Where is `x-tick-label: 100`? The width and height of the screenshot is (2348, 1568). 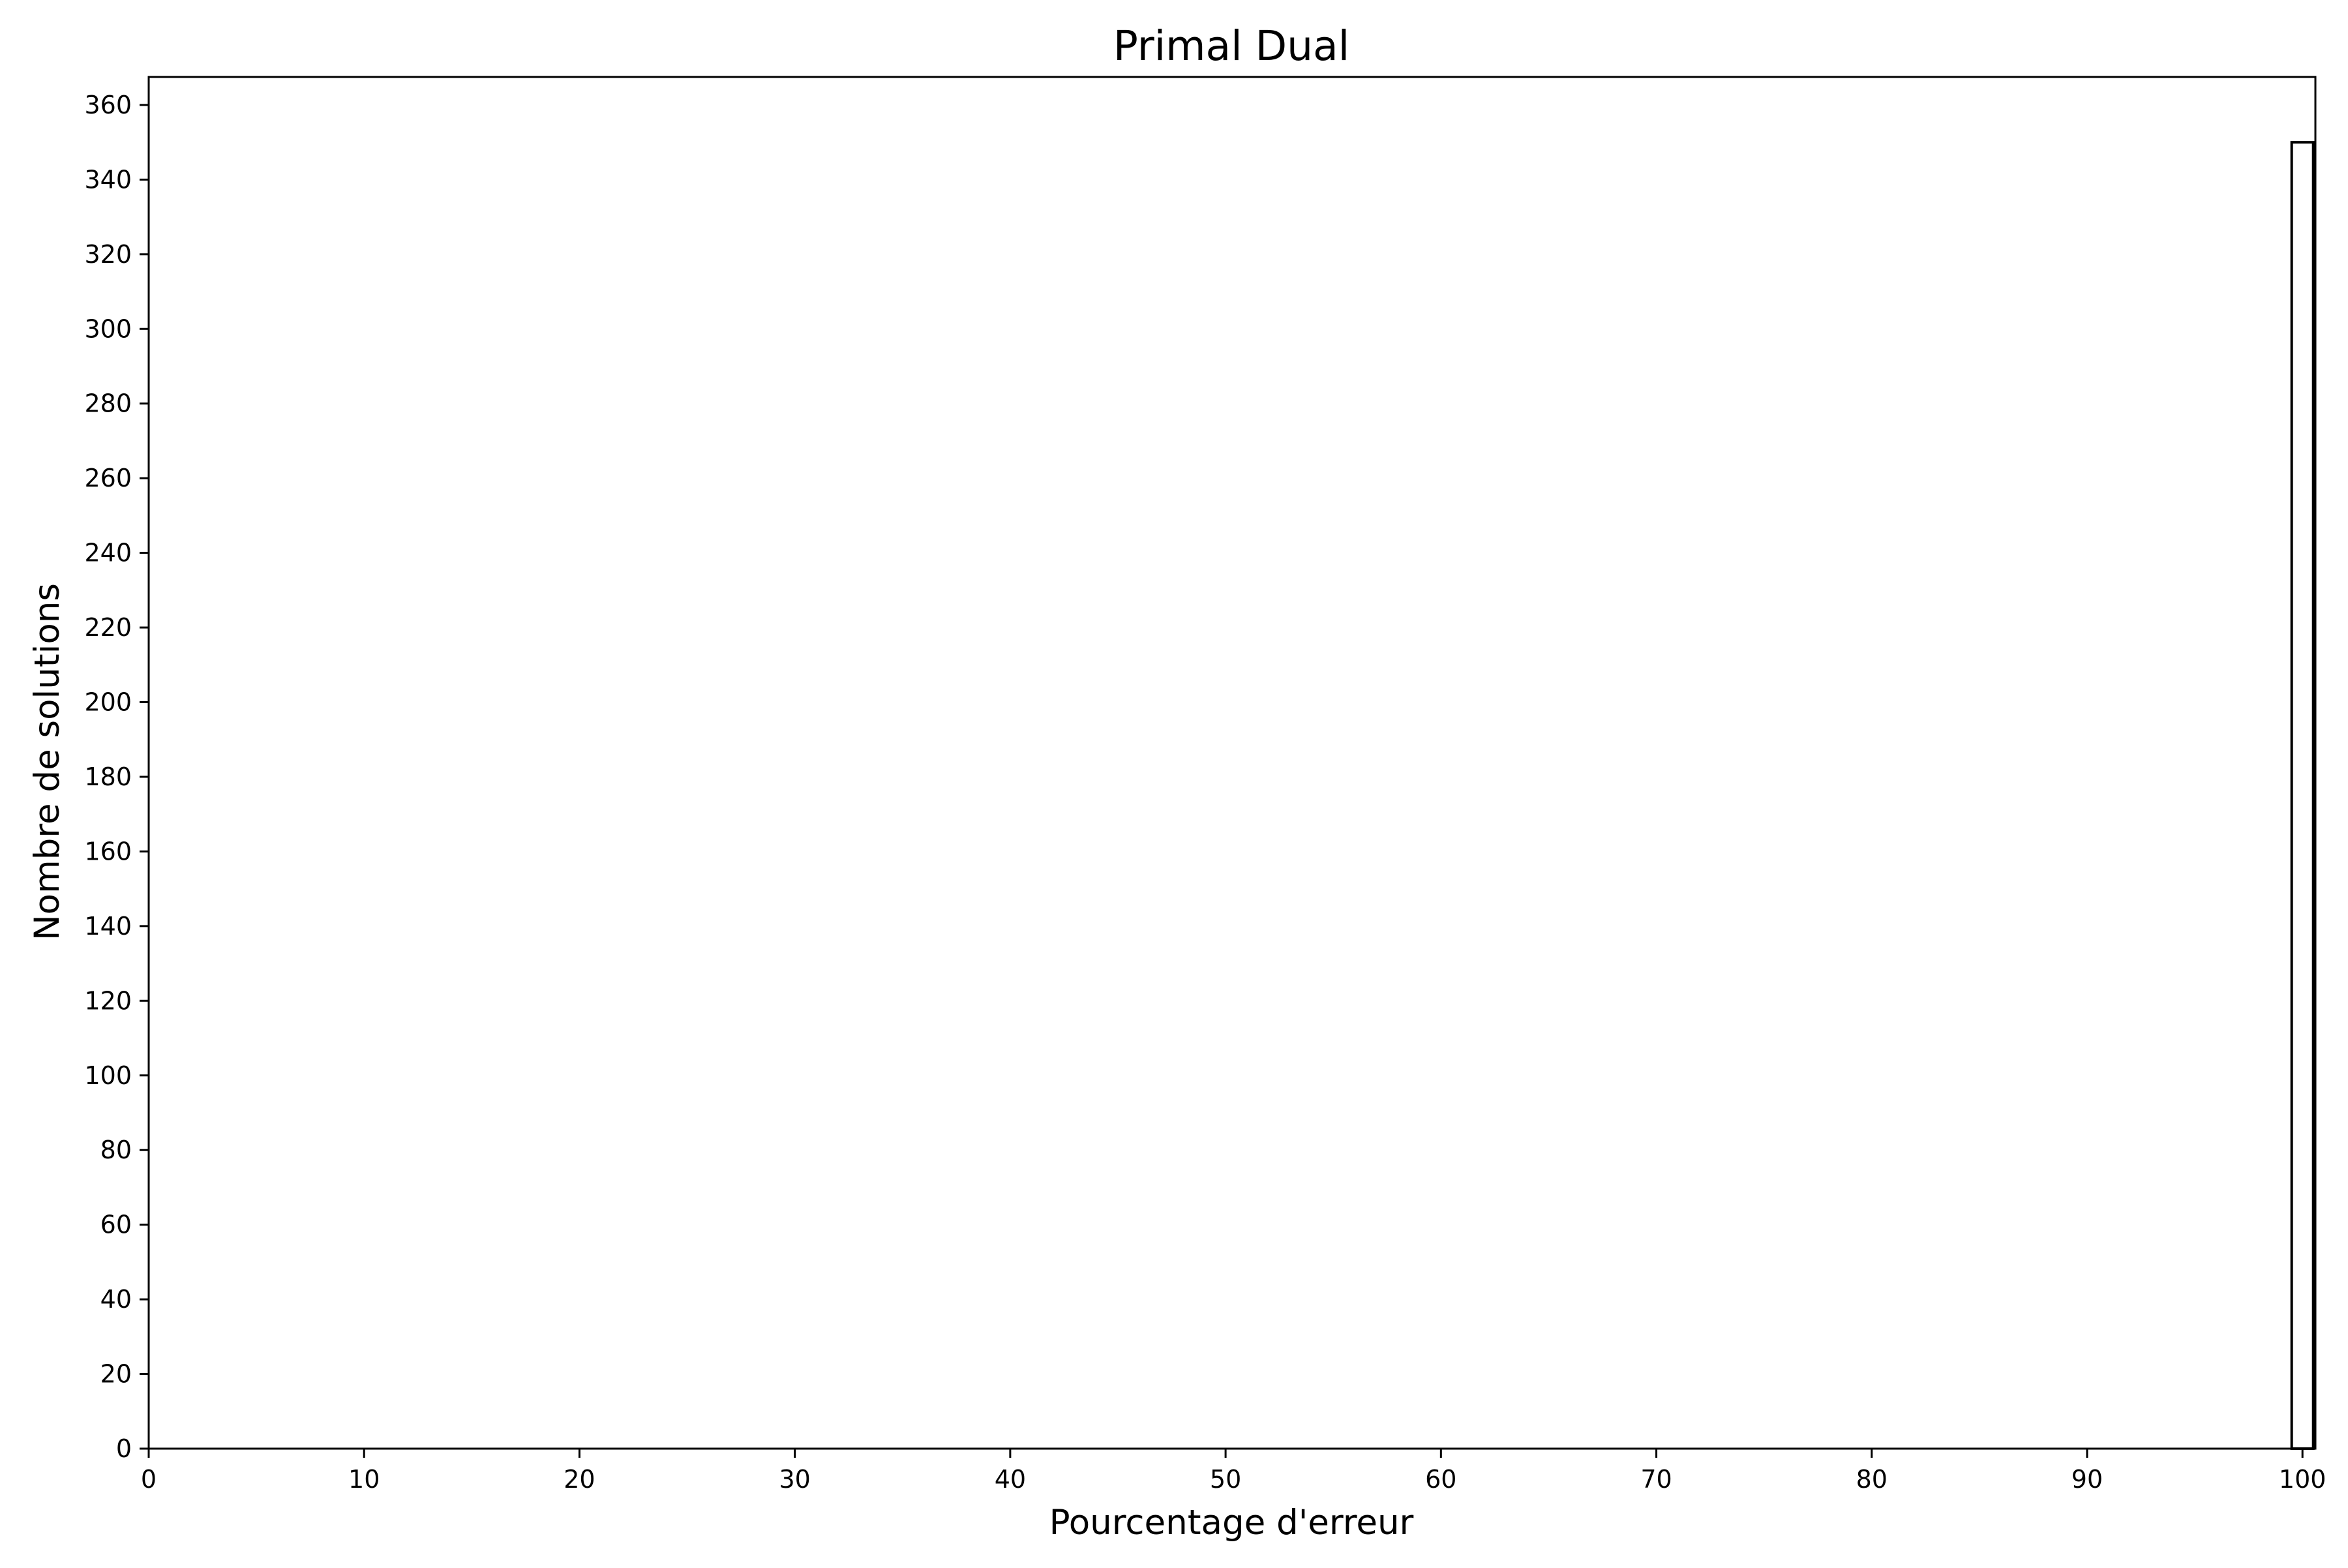 x-tick-label: 100 is located at coordinates (2303, 1479).